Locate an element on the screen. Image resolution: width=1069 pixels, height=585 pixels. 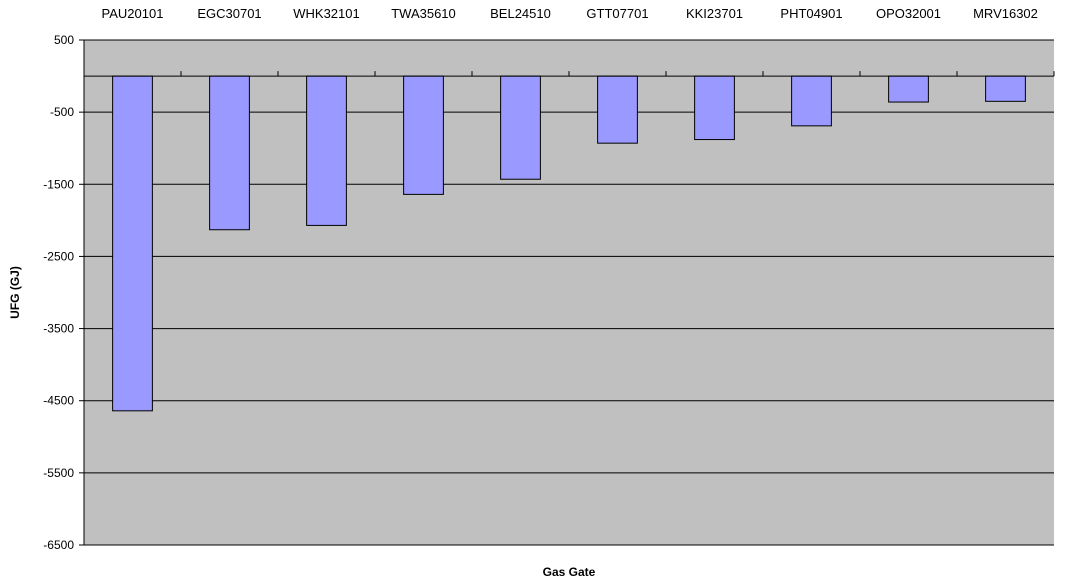
x-axis-label: Gas Gate is located at coordinates (569, 572).